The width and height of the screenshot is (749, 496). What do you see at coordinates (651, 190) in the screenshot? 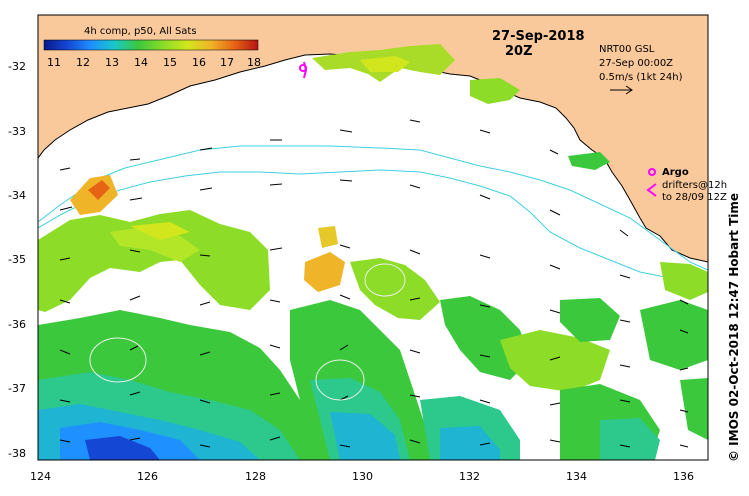
I see `drifter-legend-icon` at bounding box center [651, 190].